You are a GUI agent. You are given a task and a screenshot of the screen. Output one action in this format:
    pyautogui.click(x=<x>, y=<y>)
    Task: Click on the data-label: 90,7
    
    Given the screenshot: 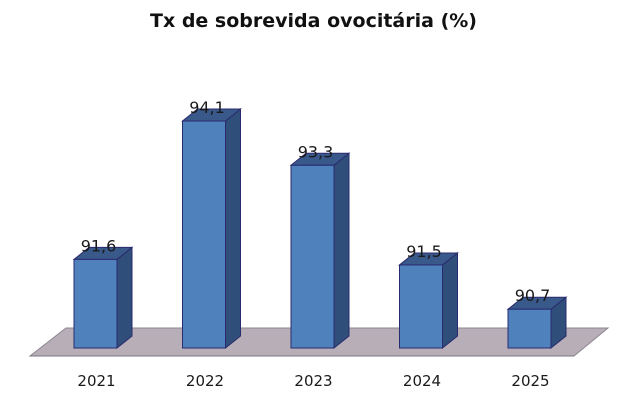 What is the action you would take?
    pyautogui.click(x=533, y=295)
    